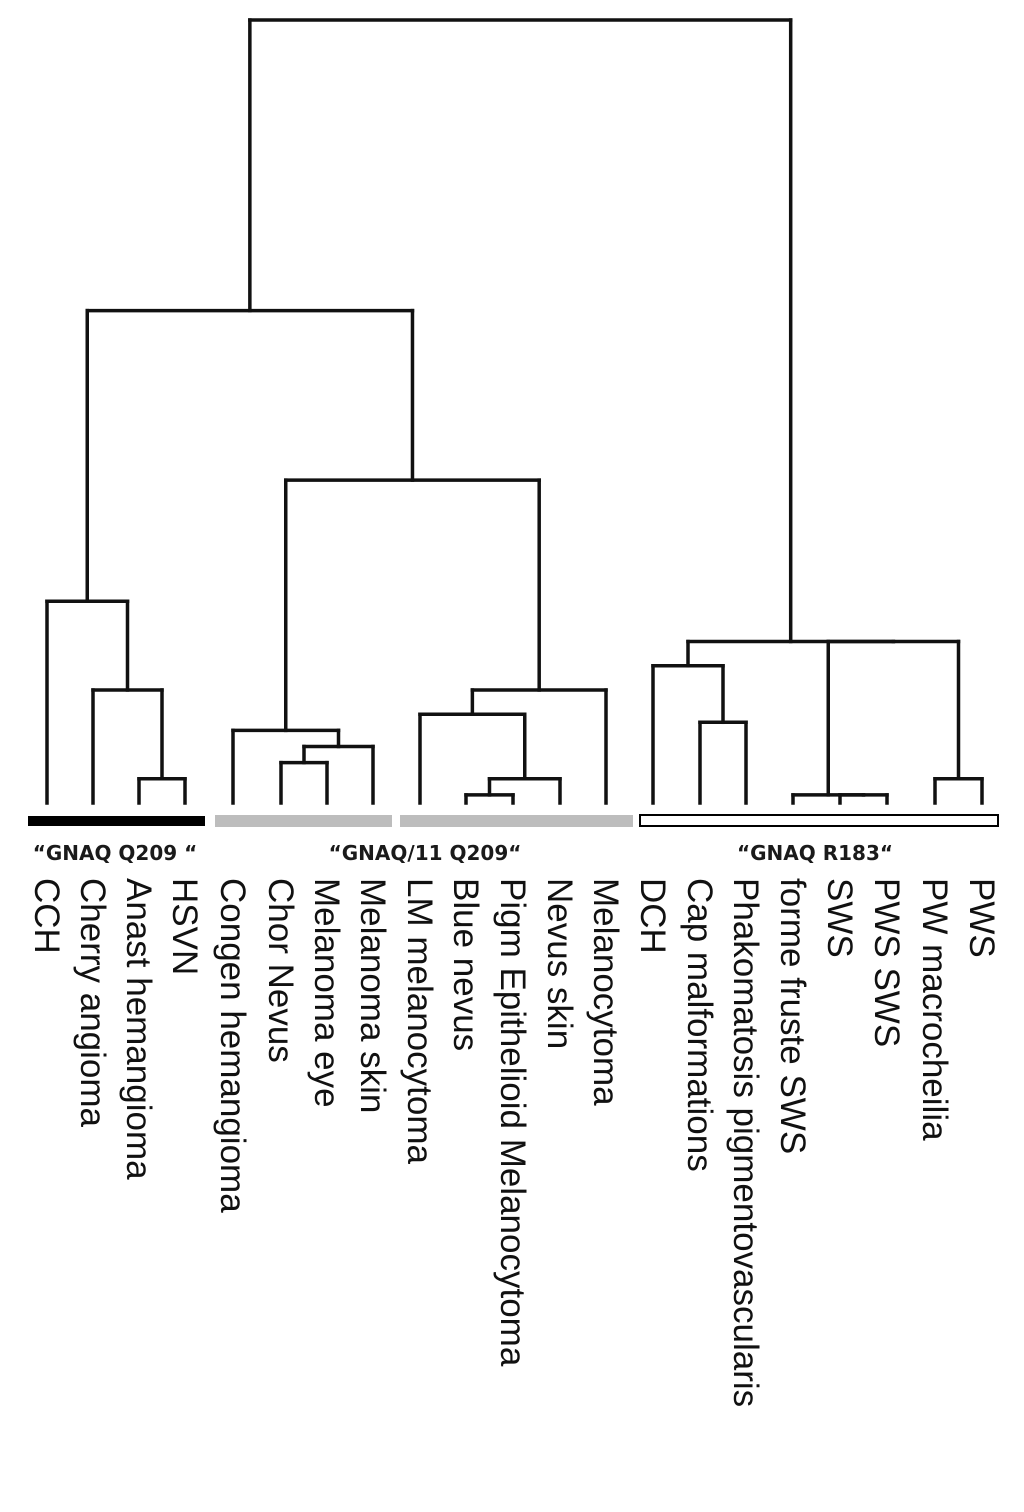 The image size is (1024, 1512). I want to click on leaf-label-6: Melanoma eye, so click(326, 993).